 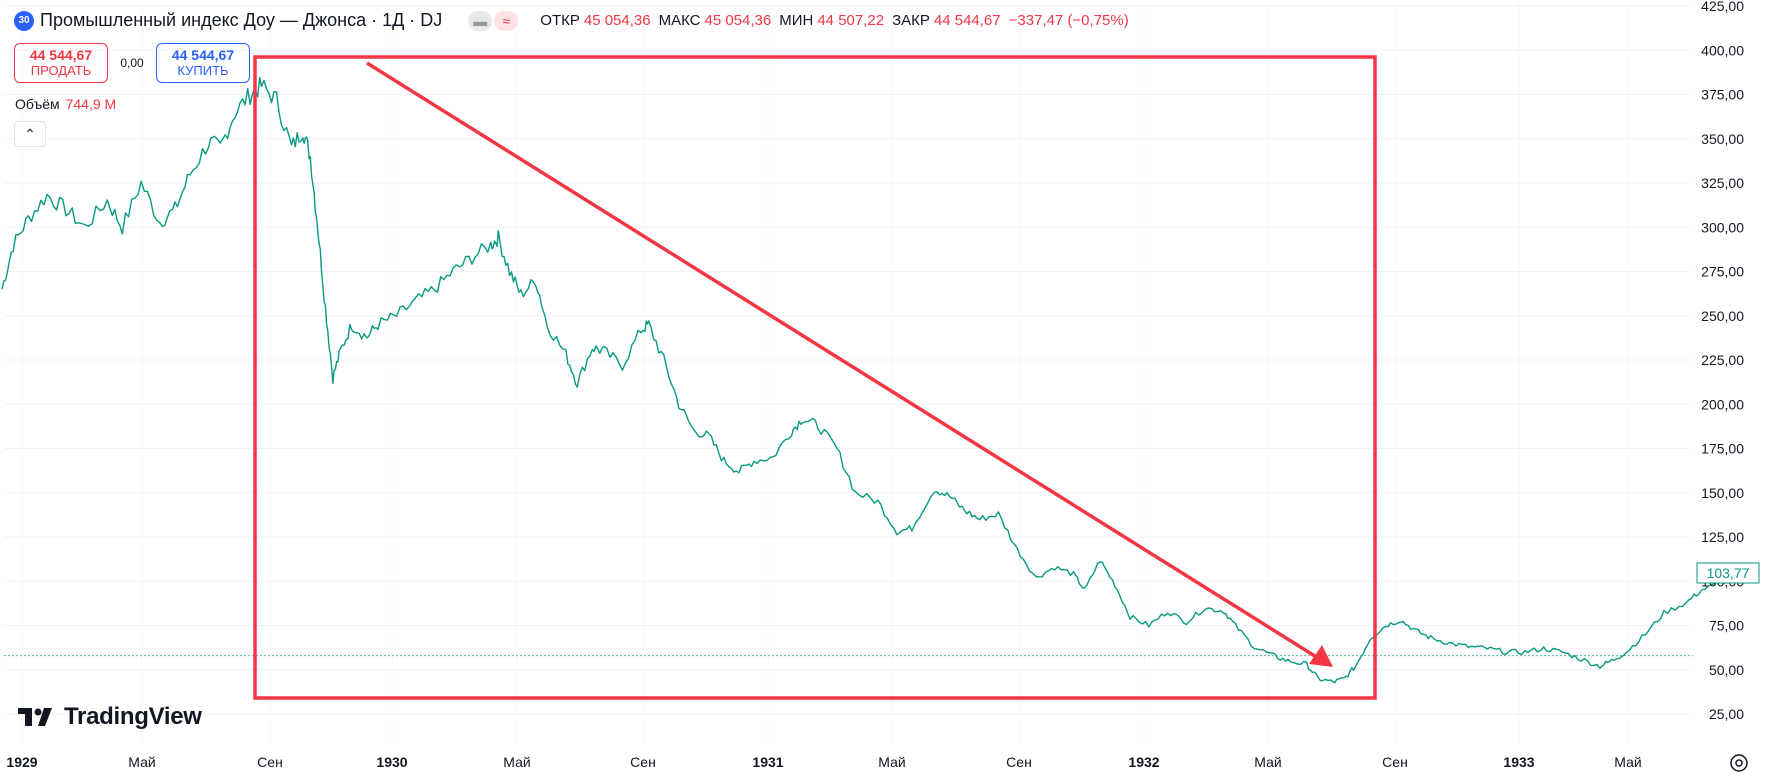 I want to click on high-value: 45 054,36, so click(x=738, y=20).